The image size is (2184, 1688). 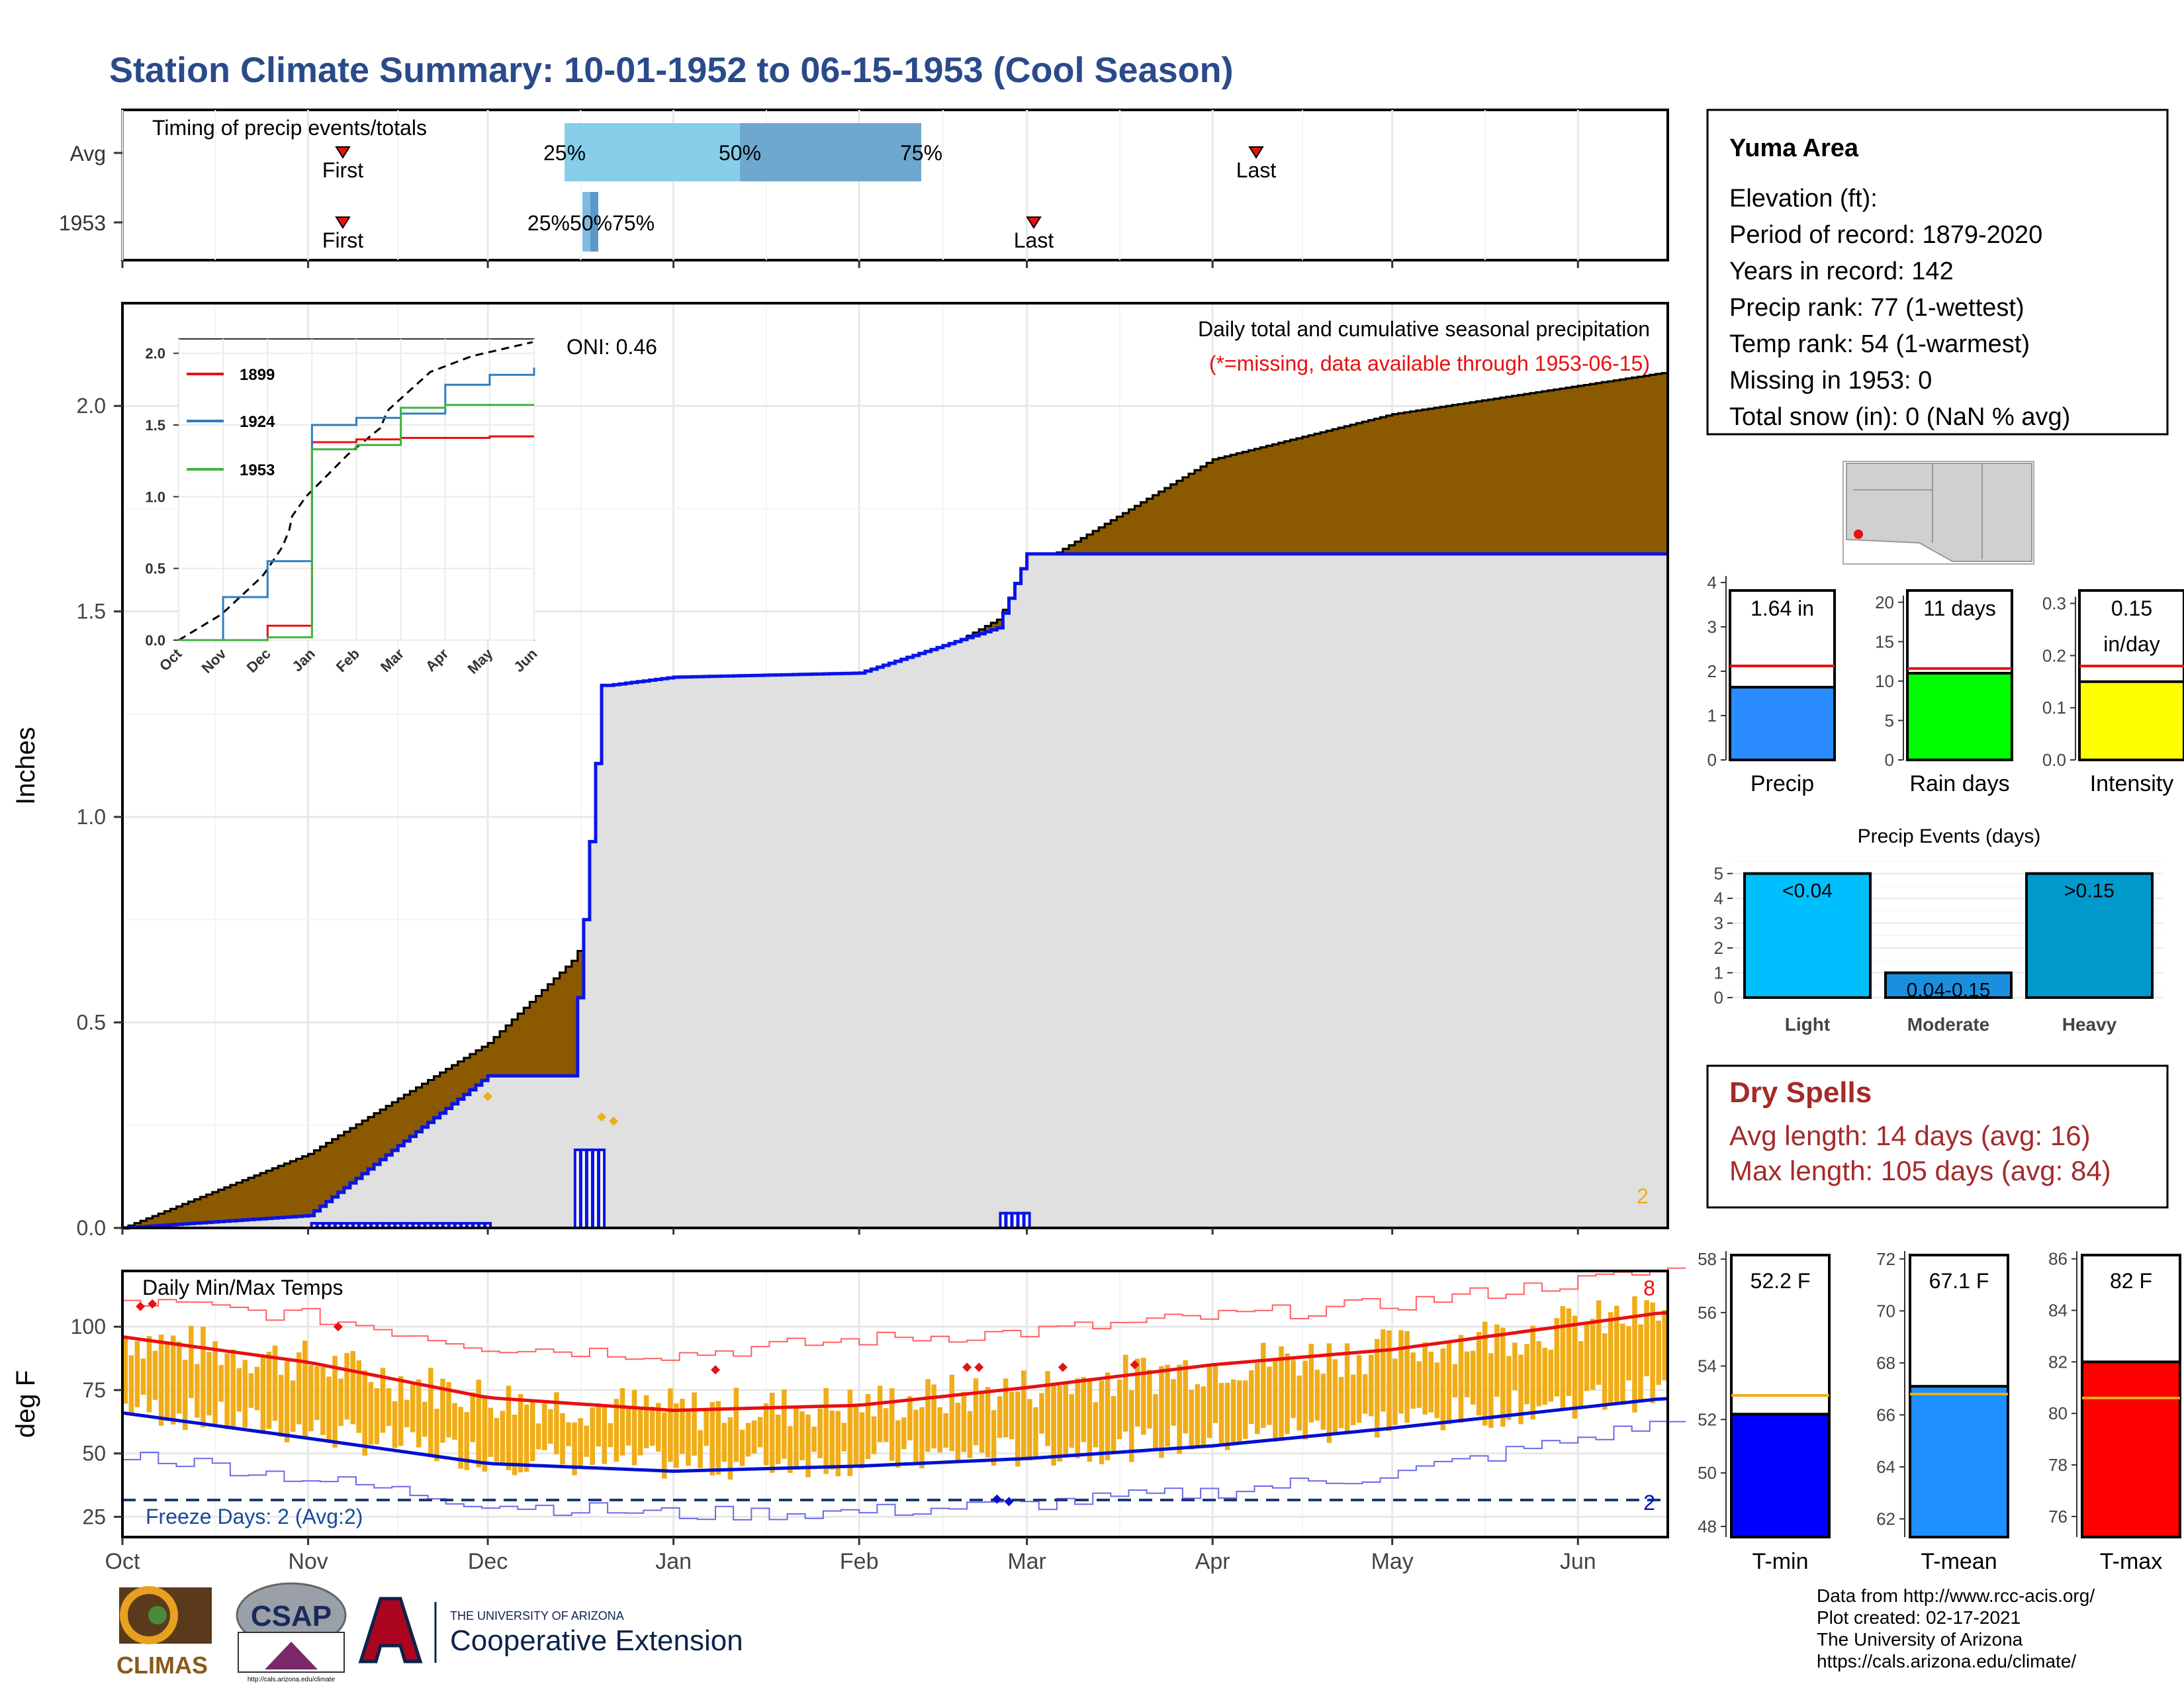 I want to click on dry-avg-length: Avg length: 14 days (avg: 16), so click(x=1910, y=1135).